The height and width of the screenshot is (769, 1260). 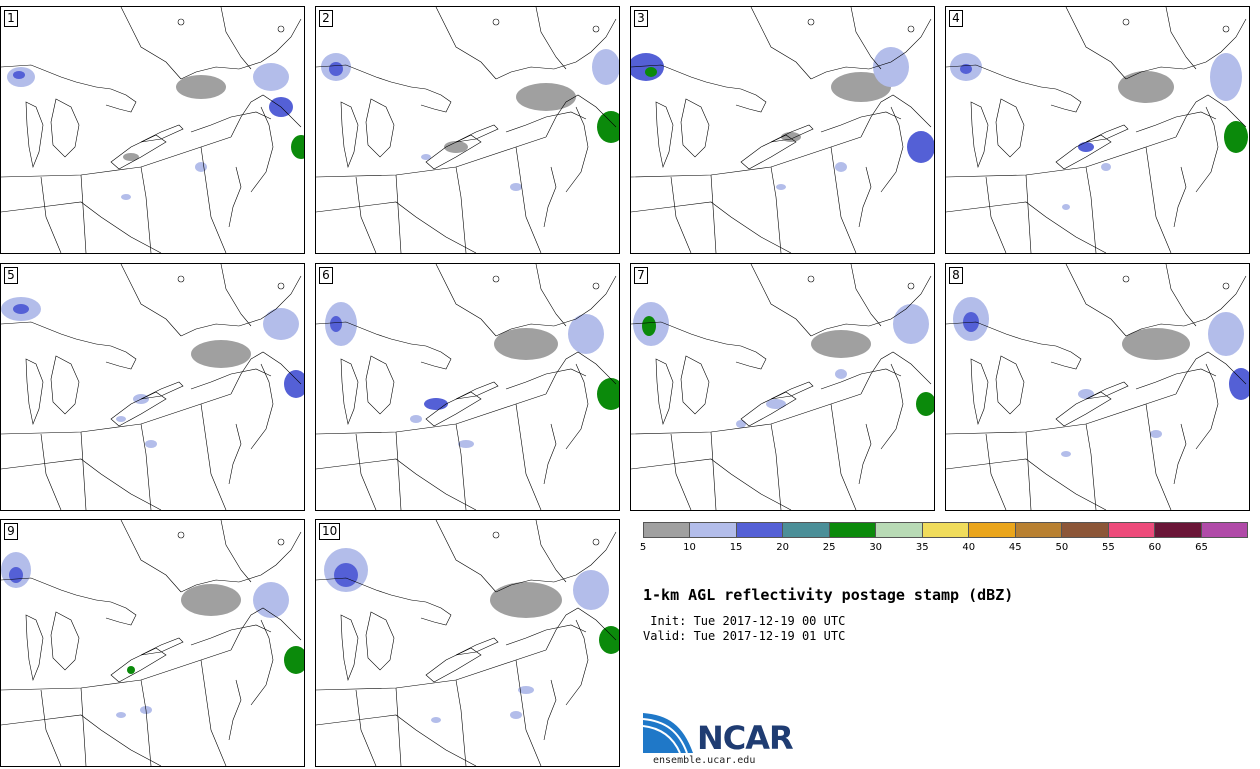 What do you see at coordinates (956, 275) in the screenshot?
I see `member-number-label: 8` at bounding box center [956, 275].